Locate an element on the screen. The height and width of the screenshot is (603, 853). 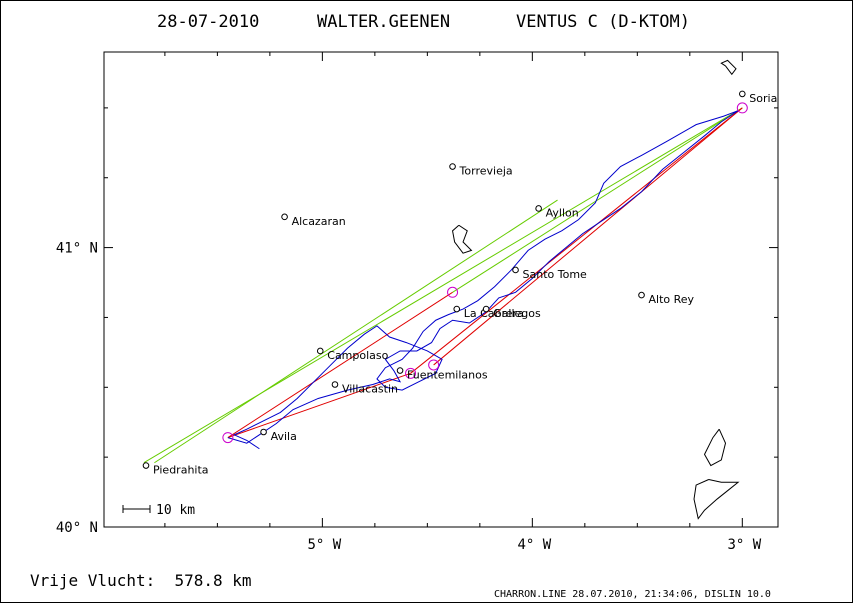
place-label: Torrevieja is located at coordinates (486, 171).